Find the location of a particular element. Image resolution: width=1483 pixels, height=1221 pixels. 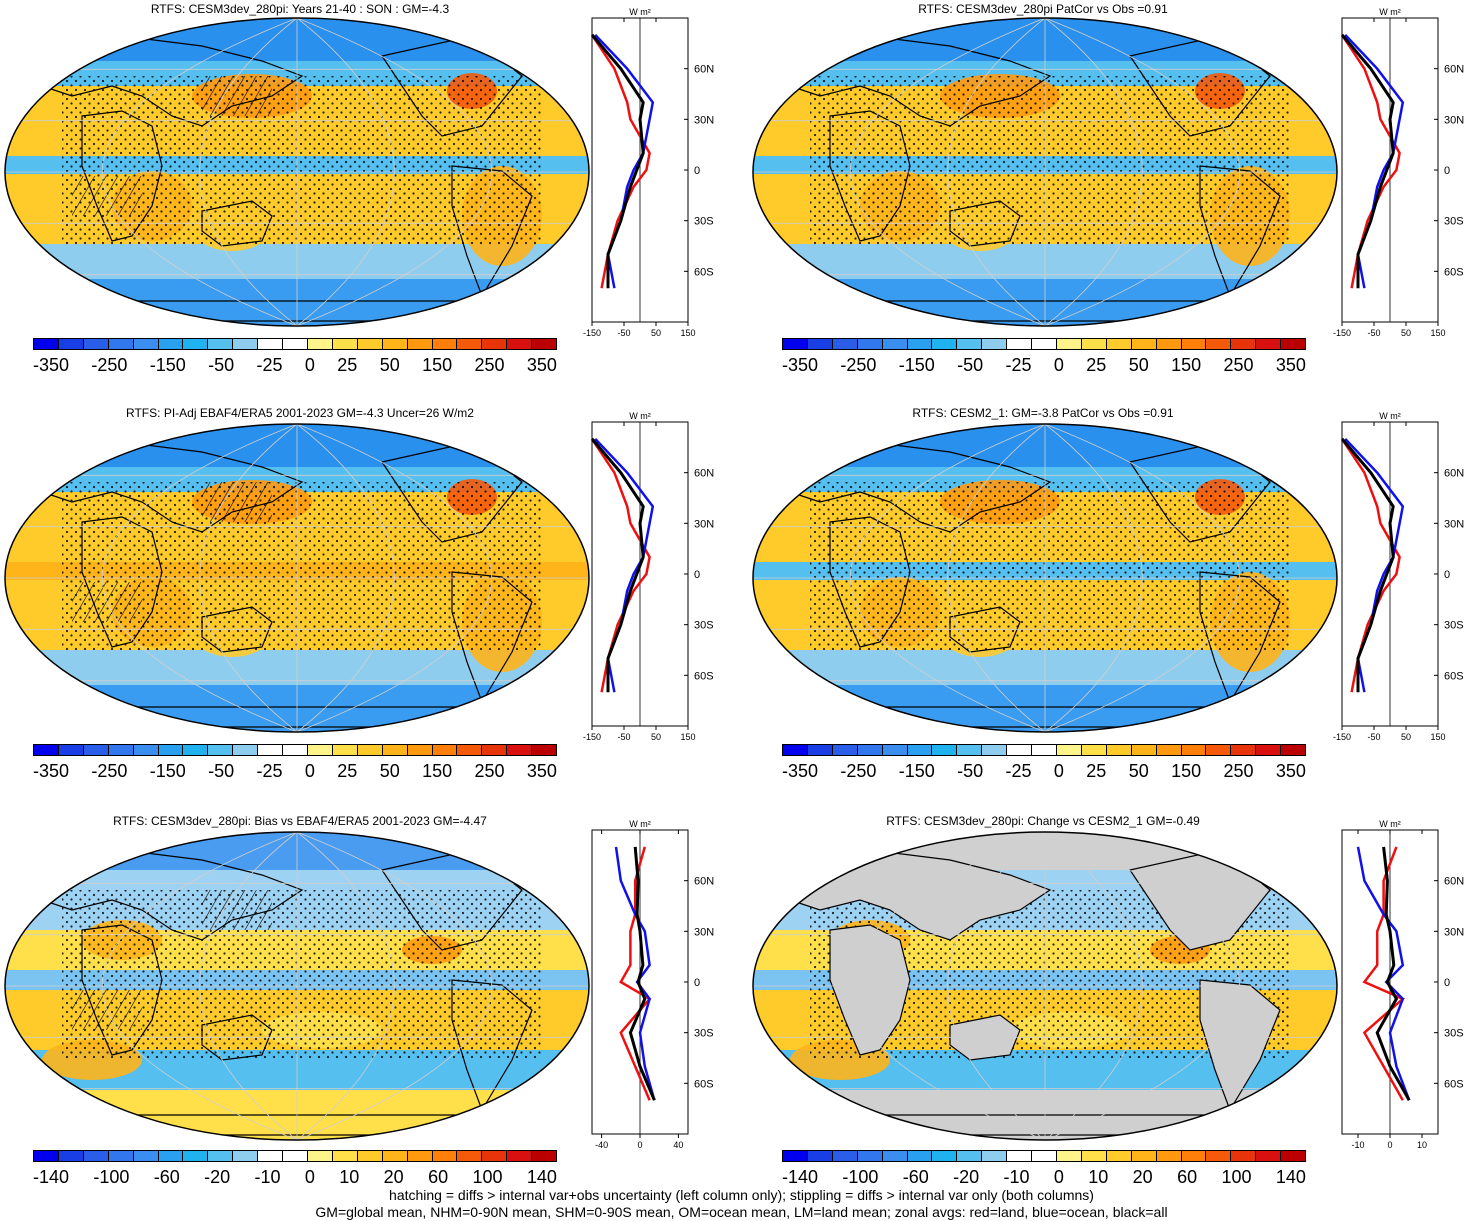

zonal-plot: W m² -10 0 10 60N 30N 0 30S 60S is located at coordinates (1402, 984).